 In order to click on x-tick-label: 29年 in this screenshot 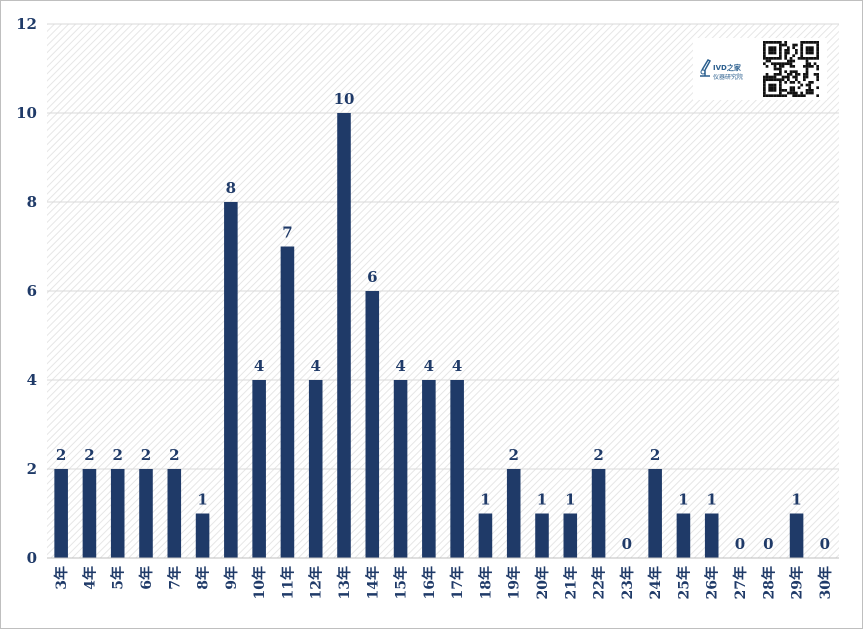, I will do `click(797, 582)`.